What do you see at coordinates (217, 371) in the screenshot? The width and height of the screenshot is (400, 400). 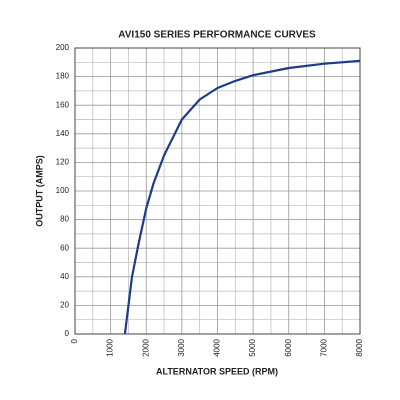 I see `x-axis-title: ALTERNATOR SPEED (RPM)` at bounding box center [217, 371].